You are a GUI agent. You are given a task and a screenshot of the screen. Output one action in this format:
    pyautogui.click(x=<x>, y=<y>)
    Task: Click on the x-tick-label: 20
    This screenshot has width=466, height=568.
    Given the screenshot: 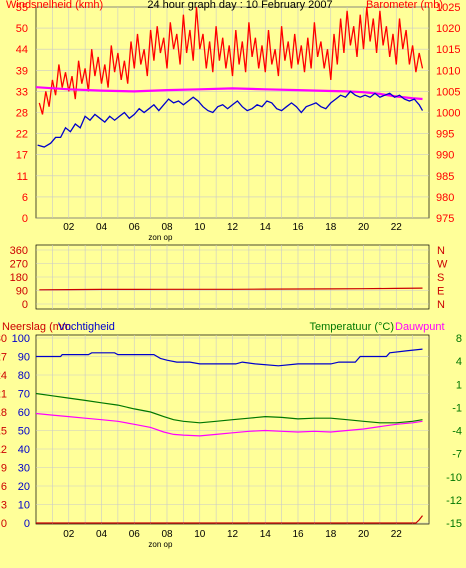 What is the action you would take?
    pyautogui.click(x=364, y=227)
    